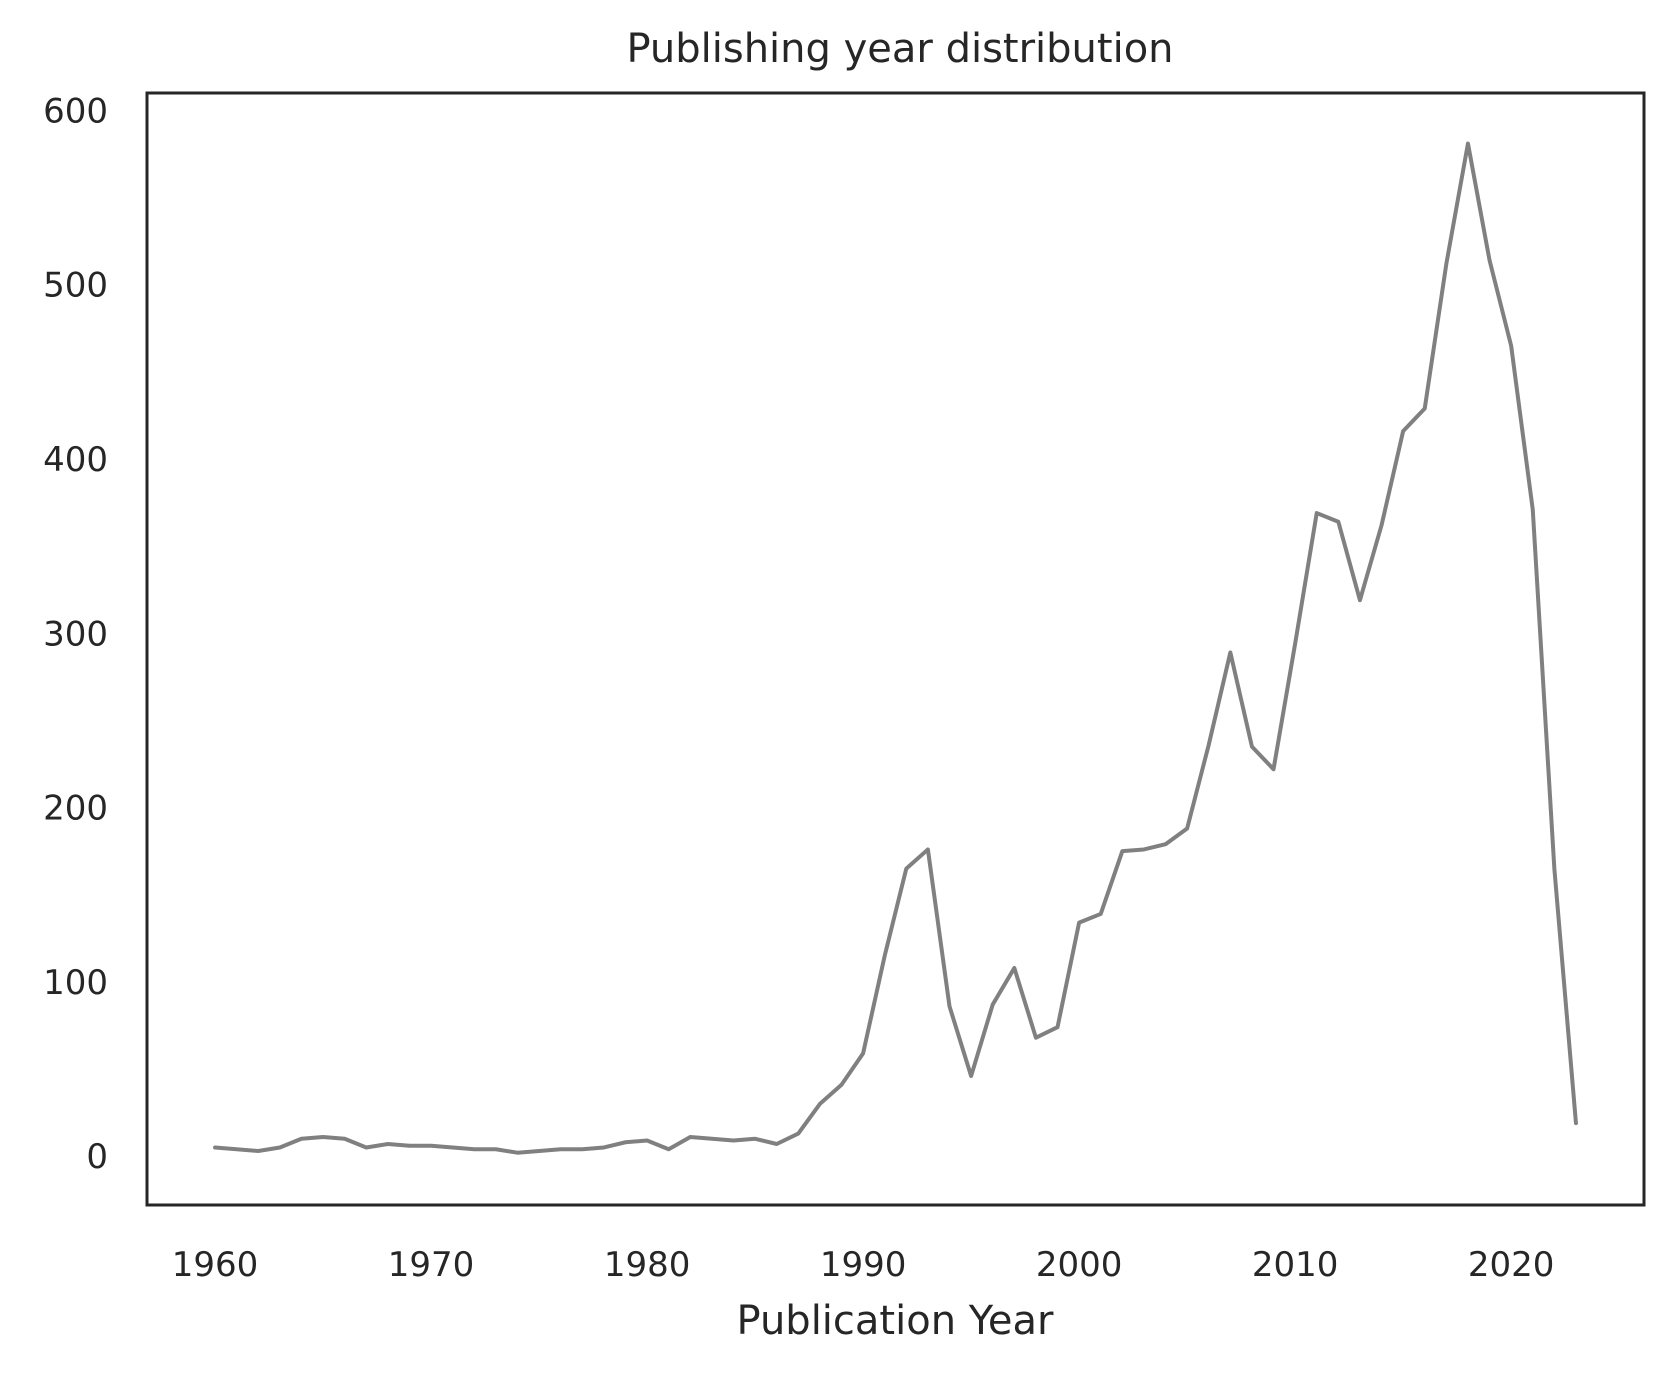  Describe the element at coordinates (895, 1321) in the screenshot. I see `x-axis-label: Publication Year` at that location.